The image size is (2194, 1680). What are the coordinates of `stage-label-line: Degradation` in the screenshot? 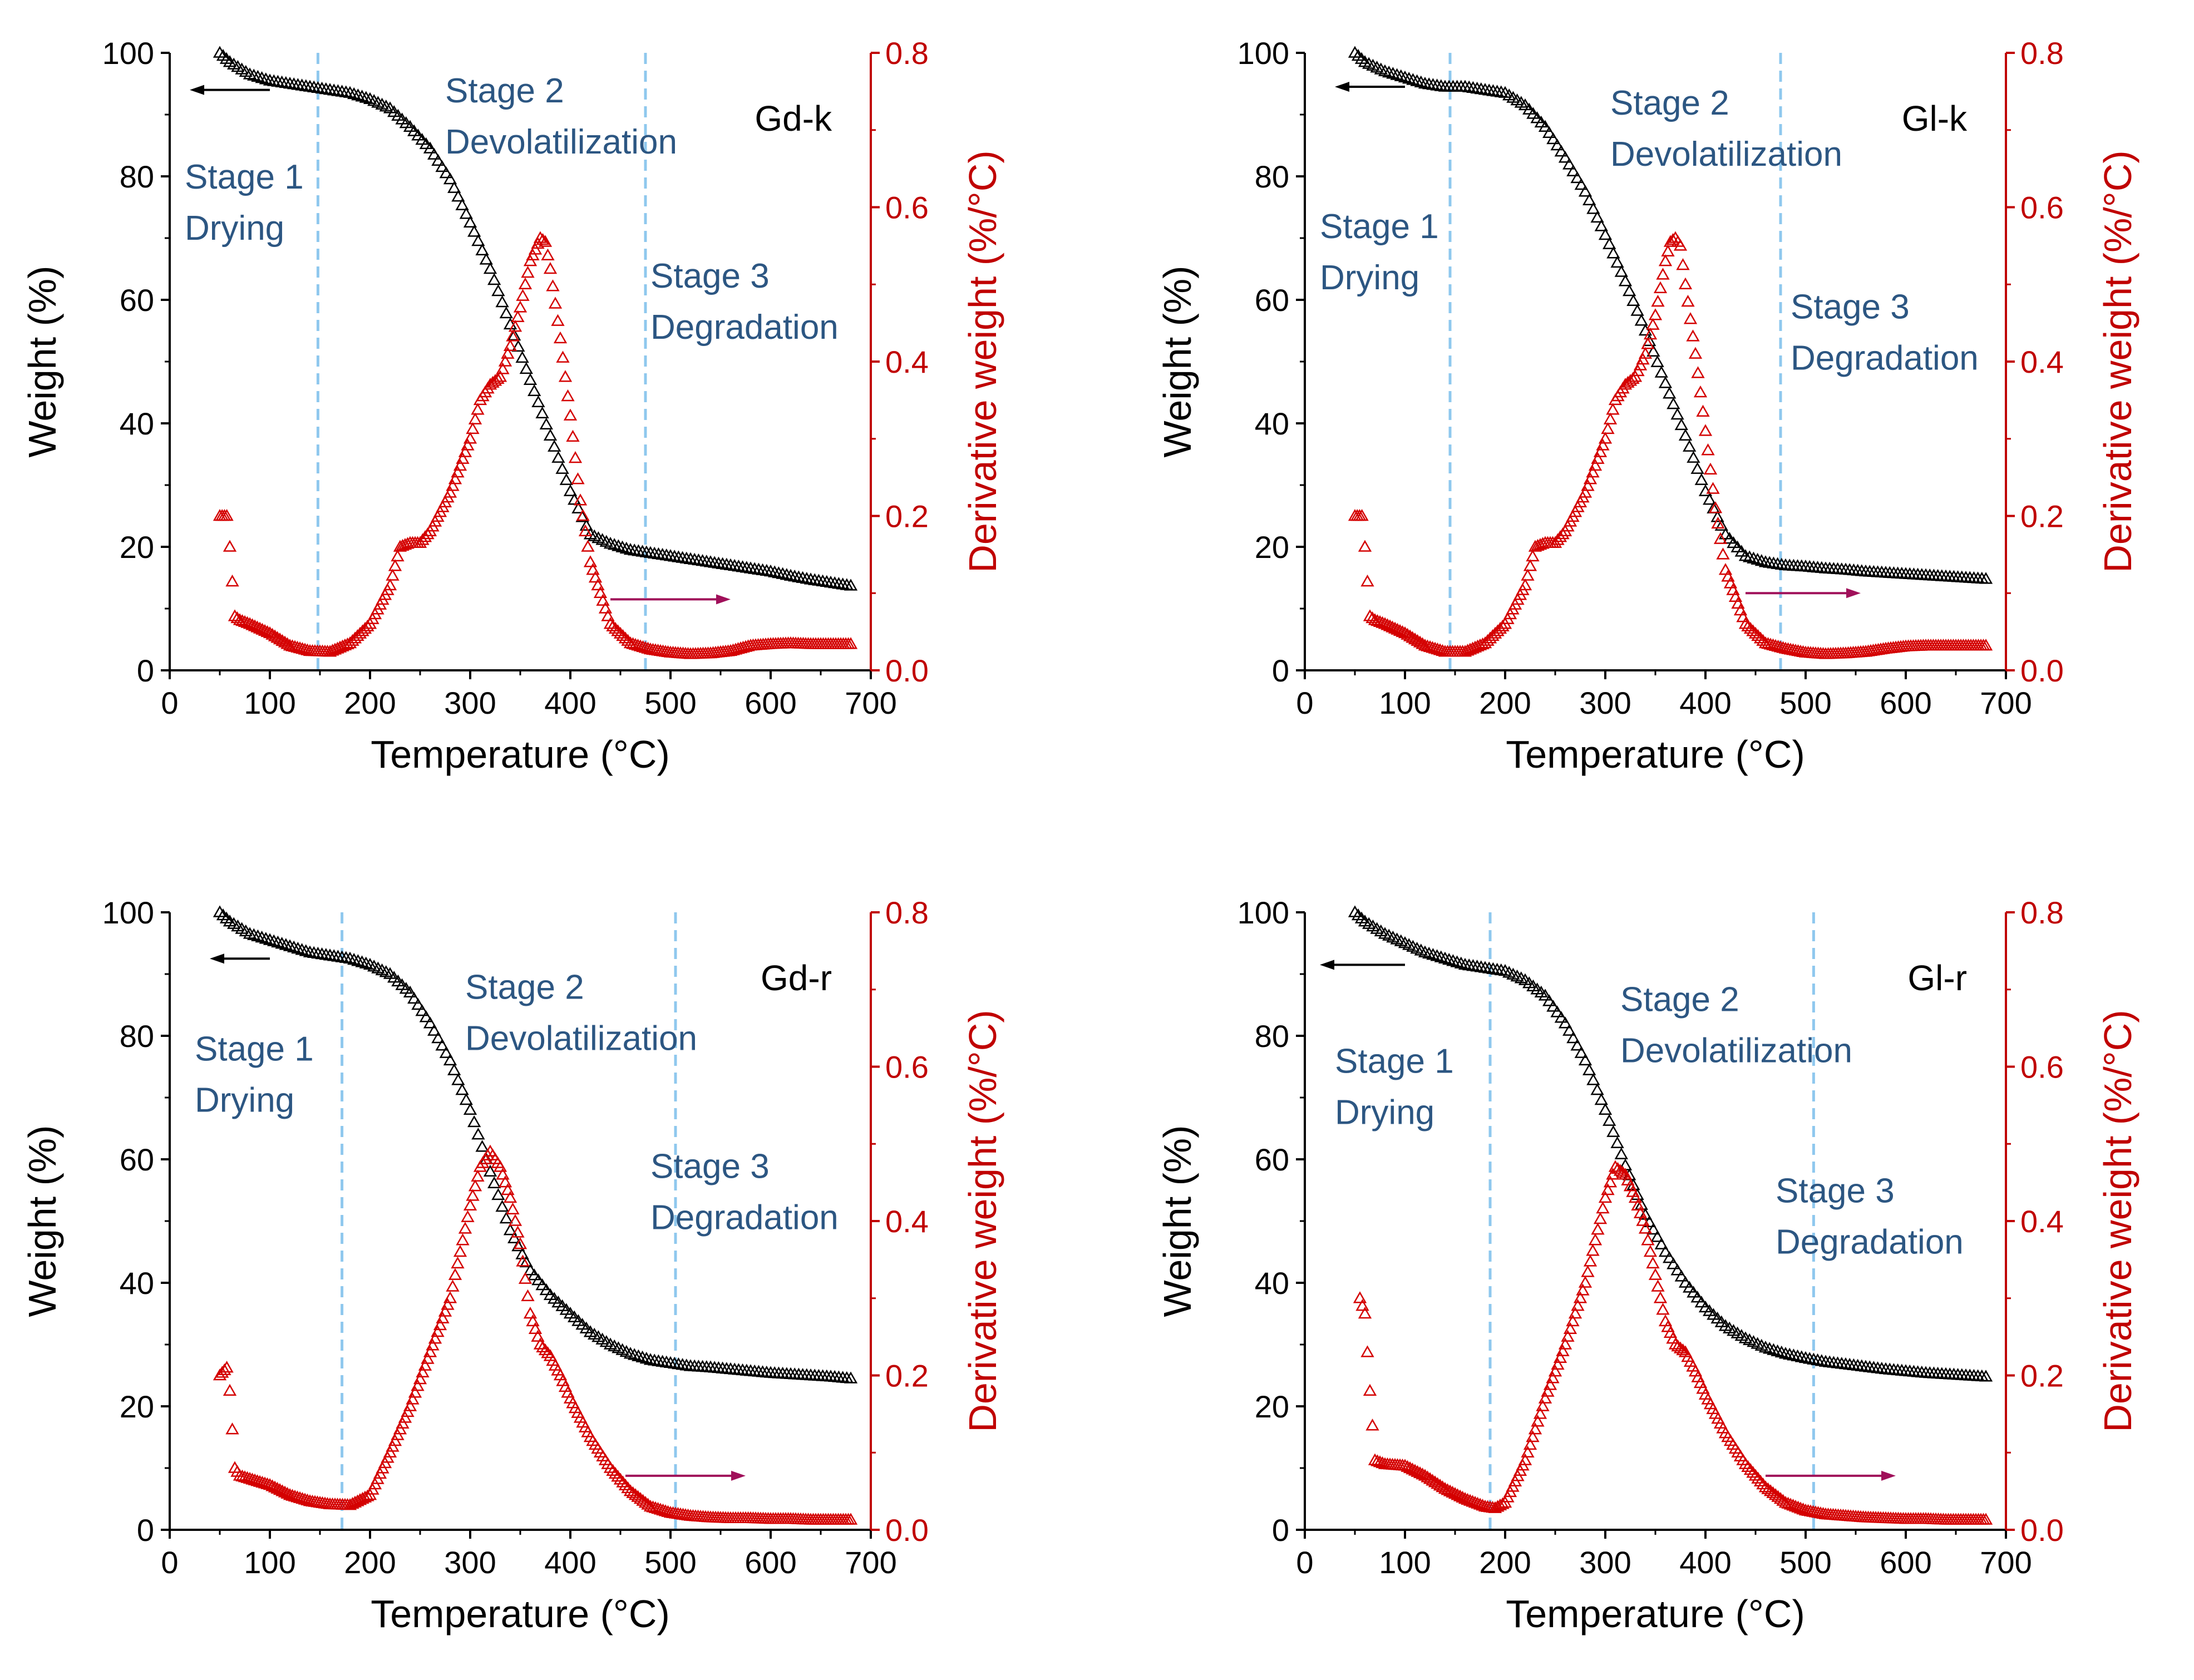 It's located at (744, 1217).